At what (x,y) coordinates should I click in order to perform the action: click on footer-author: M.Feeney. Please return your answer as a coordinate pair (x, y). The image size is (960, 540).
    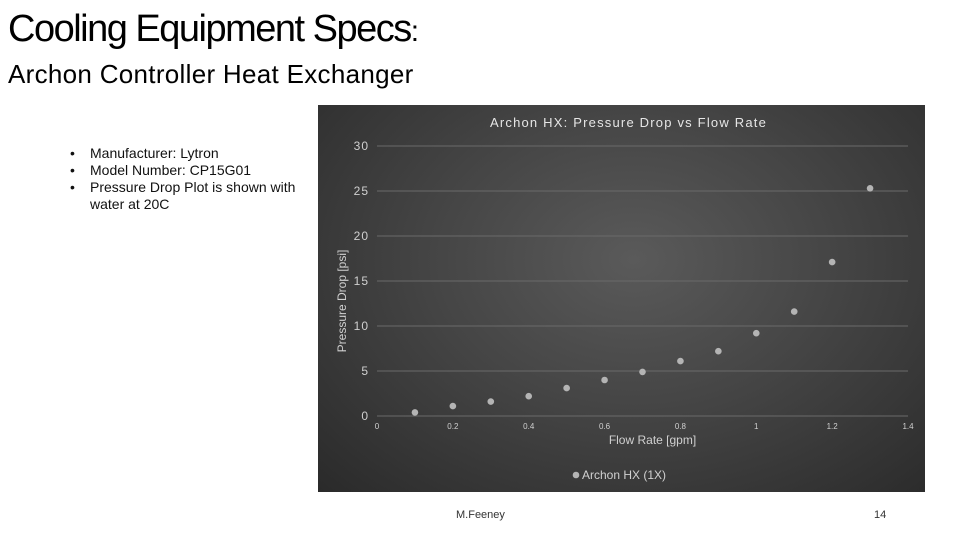
    Looking at the image, I should click on (480, 515).